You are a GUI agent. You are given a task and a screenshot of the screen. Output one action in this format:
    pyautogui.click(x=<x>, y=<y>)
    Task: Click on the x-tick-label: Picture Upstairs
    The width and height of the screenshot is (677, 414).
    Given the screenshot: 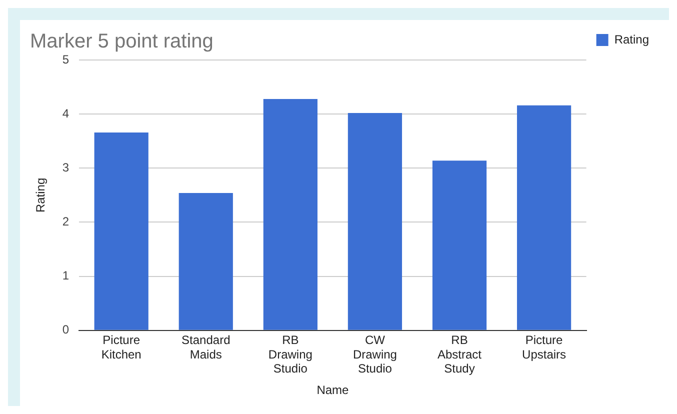 What is the action you would take?
    pyautogui.click(x=544, y=347)
    